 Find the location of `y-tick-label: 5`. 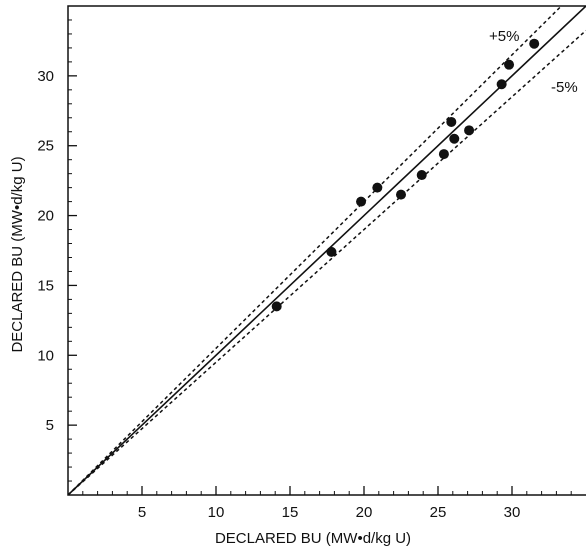

y-tick-label: 5 is located at coordinates (50, 425).